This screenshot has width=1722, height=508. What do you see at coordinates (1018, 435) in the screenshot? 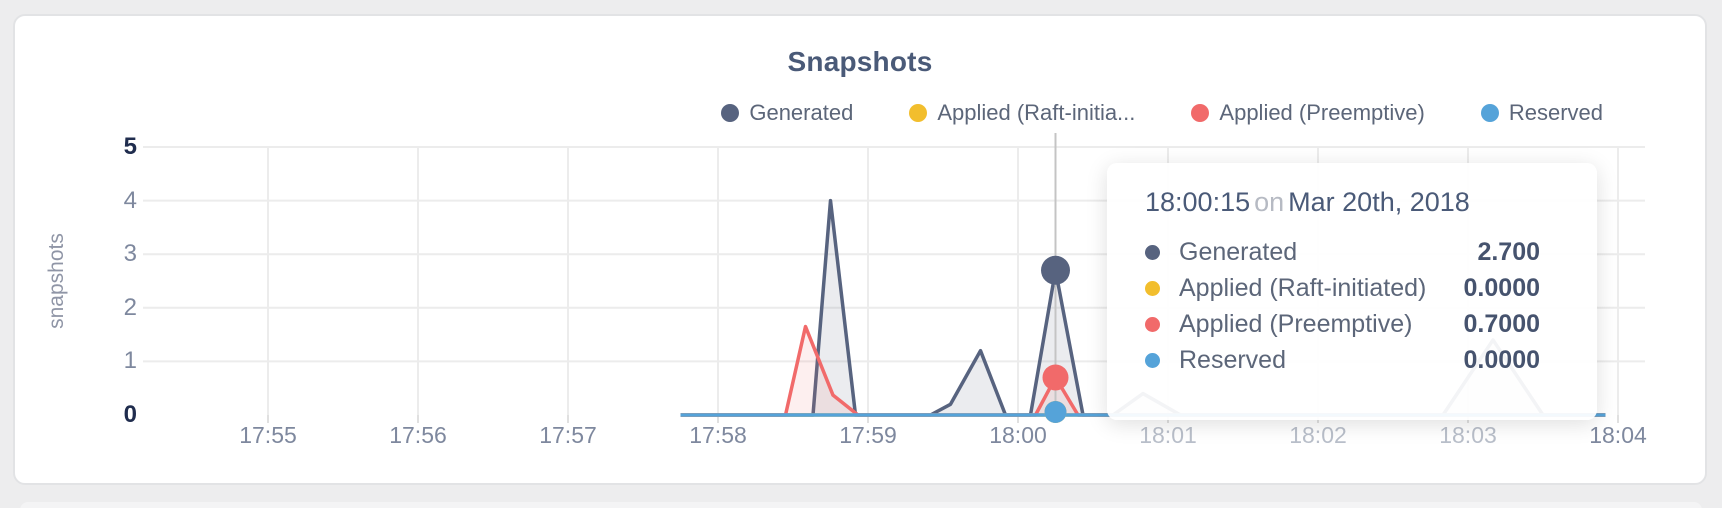
I see `x-tick-label: 18:00` at bounding box center [1018, 435].